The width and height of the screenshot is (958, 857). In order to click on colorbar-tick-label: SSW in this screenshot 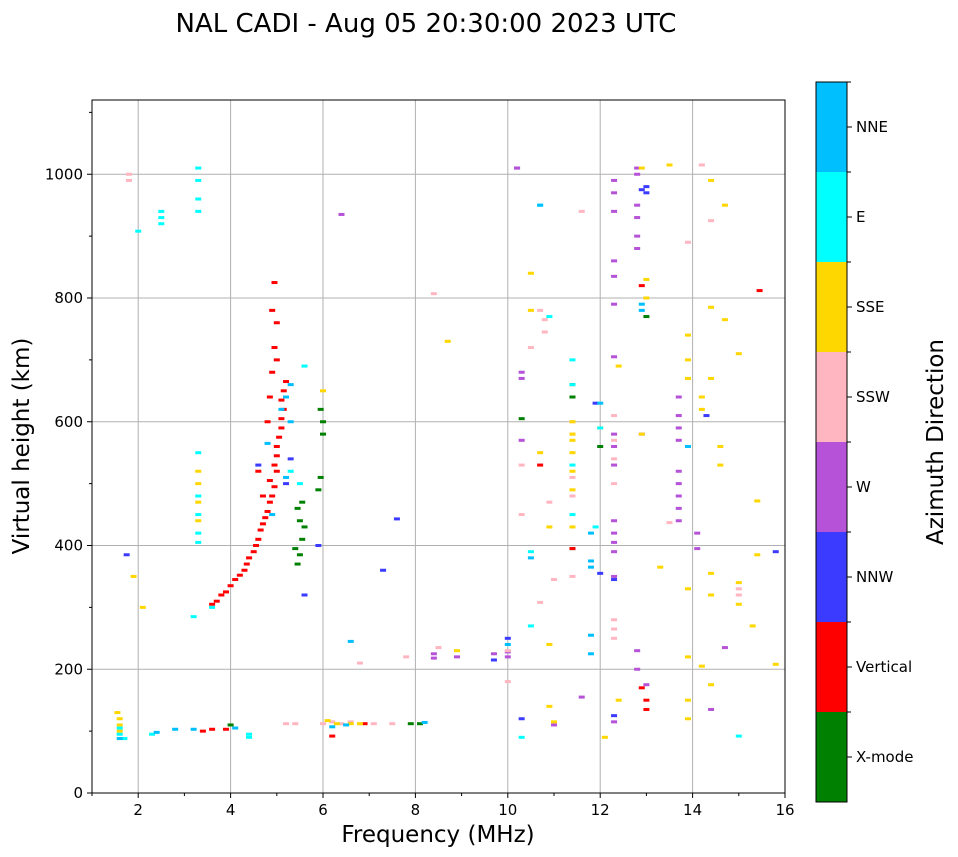, I will do `click(873, 397)`.